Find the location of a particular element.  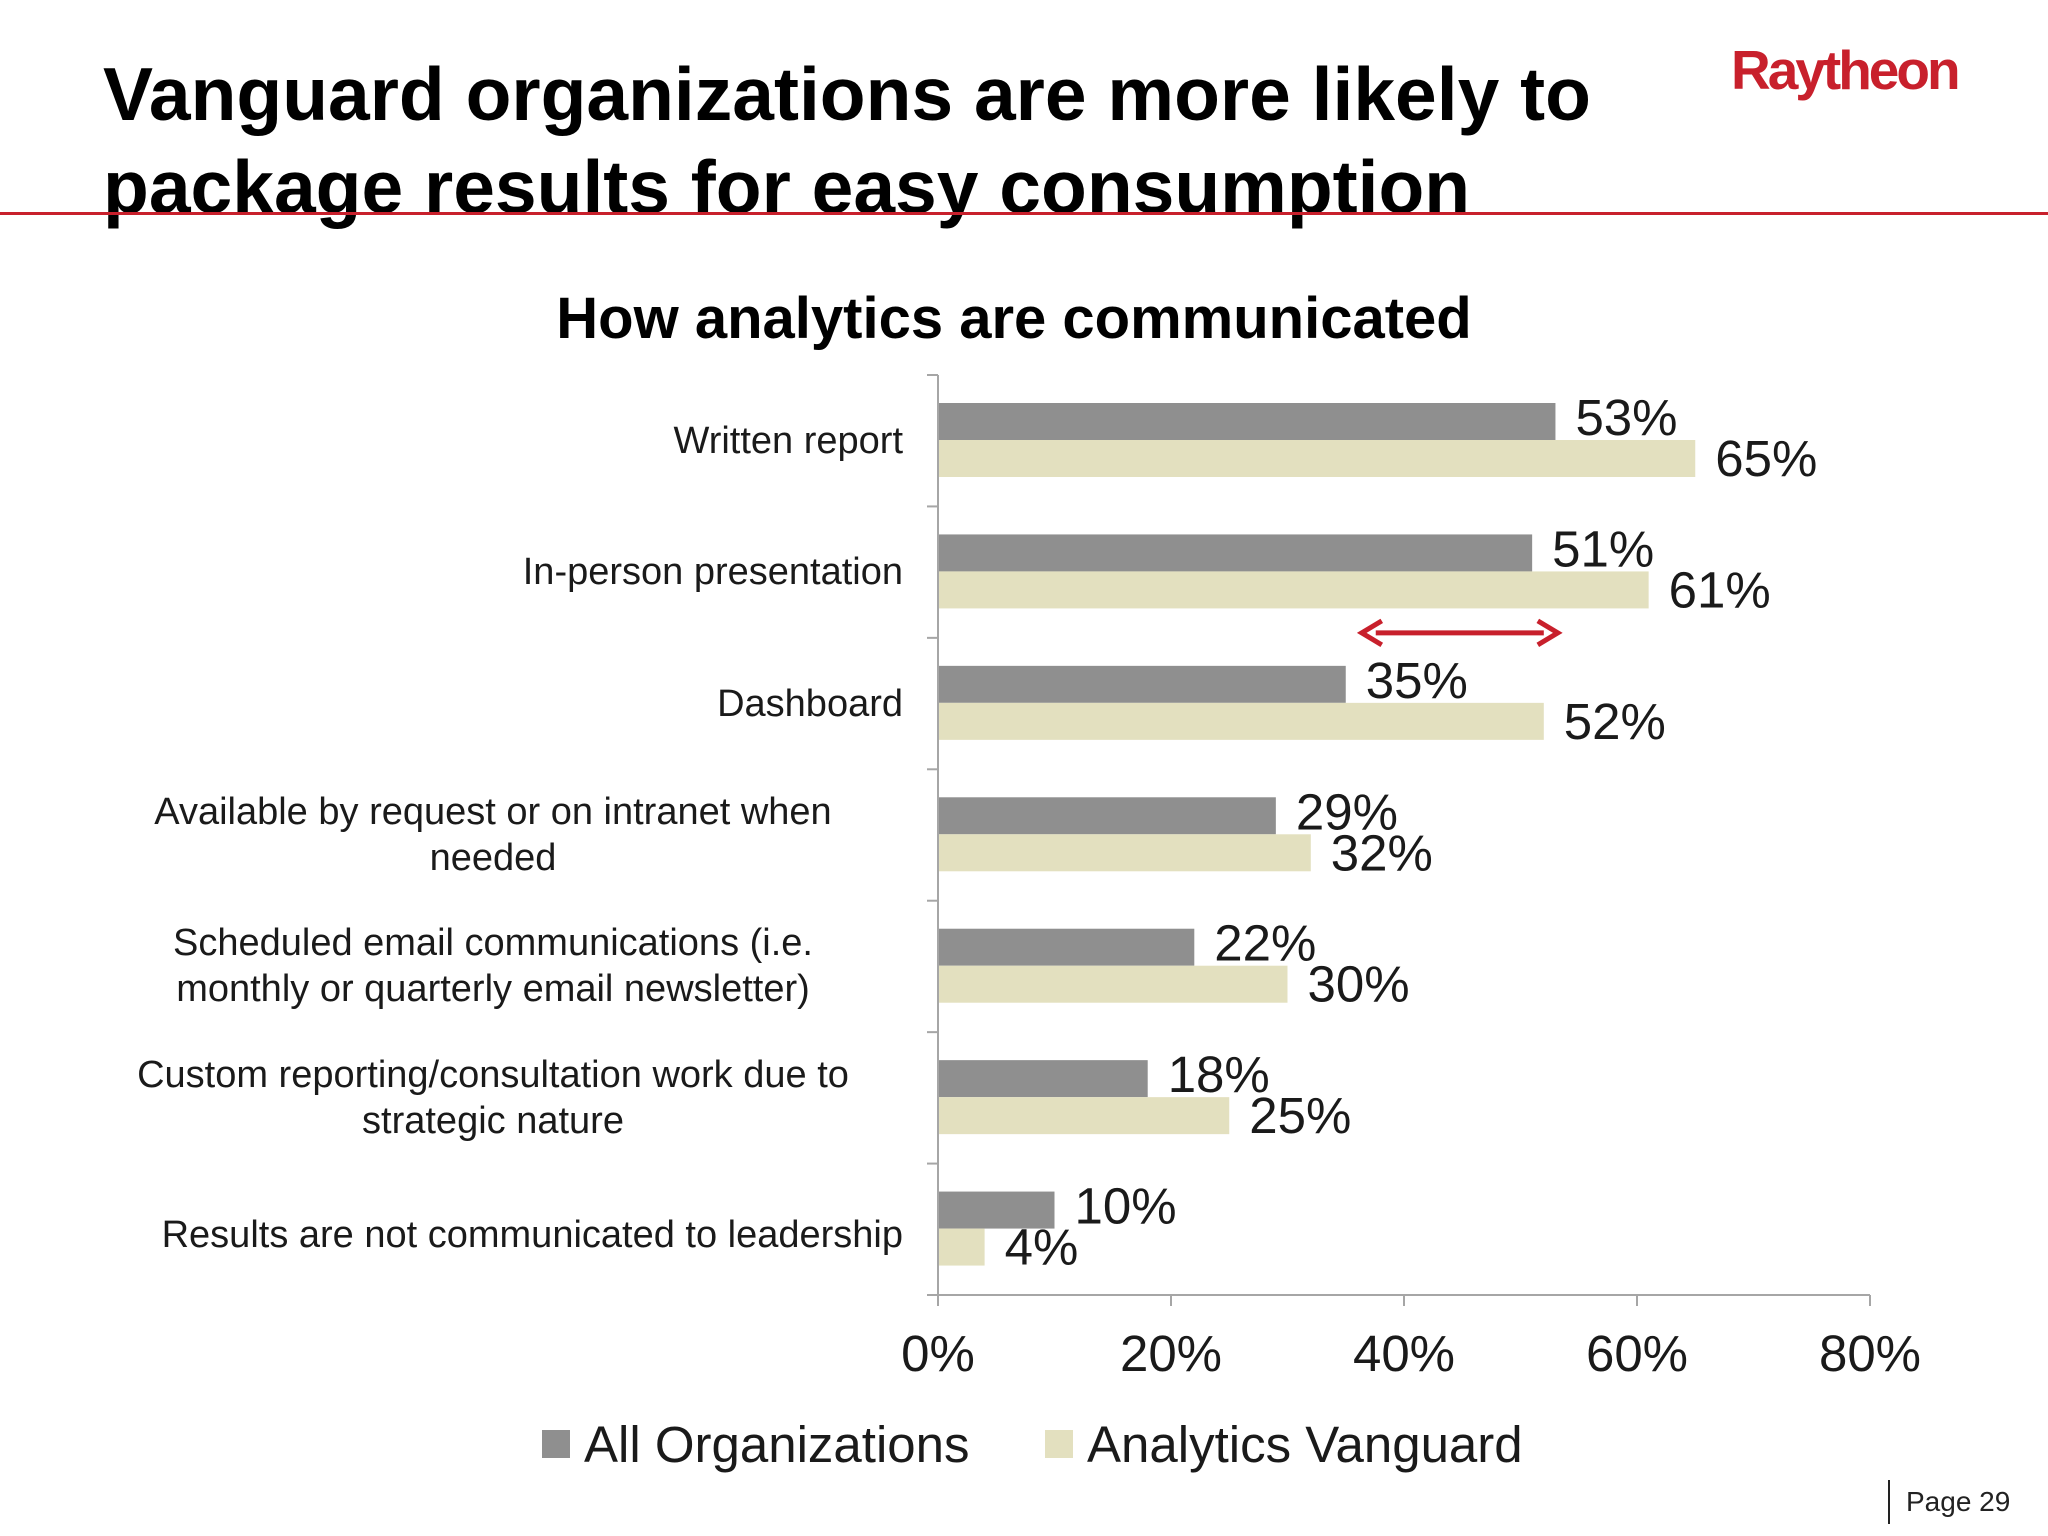

category-label-line: Available by request or on intranet when is located at coordinates (493, 812).